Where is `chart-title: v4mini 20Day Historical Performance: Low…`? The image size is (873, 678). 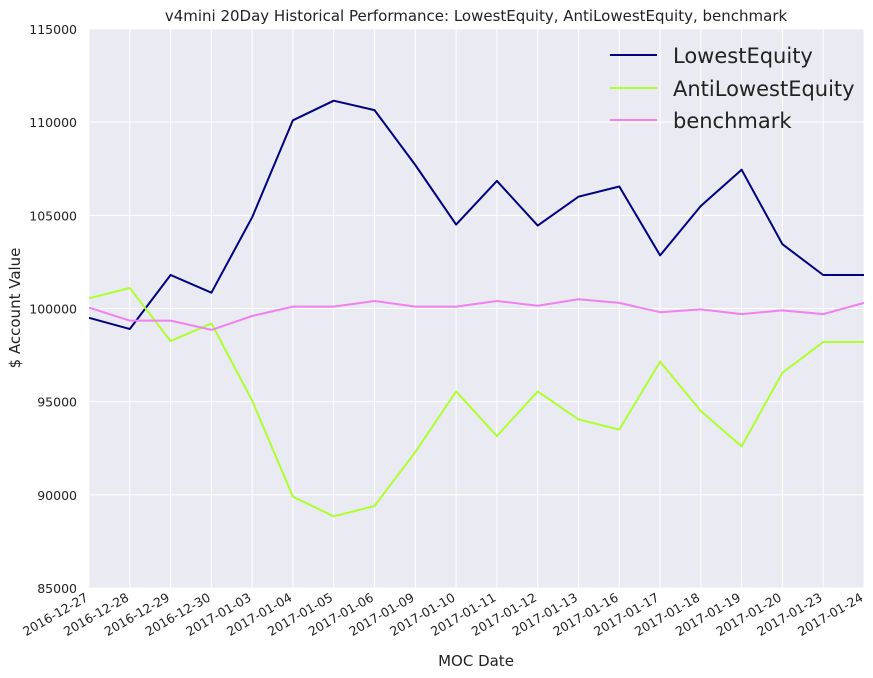
chart-title: v4mini 20Day Historical Performance: Low… is located at coordinates (476, 16).